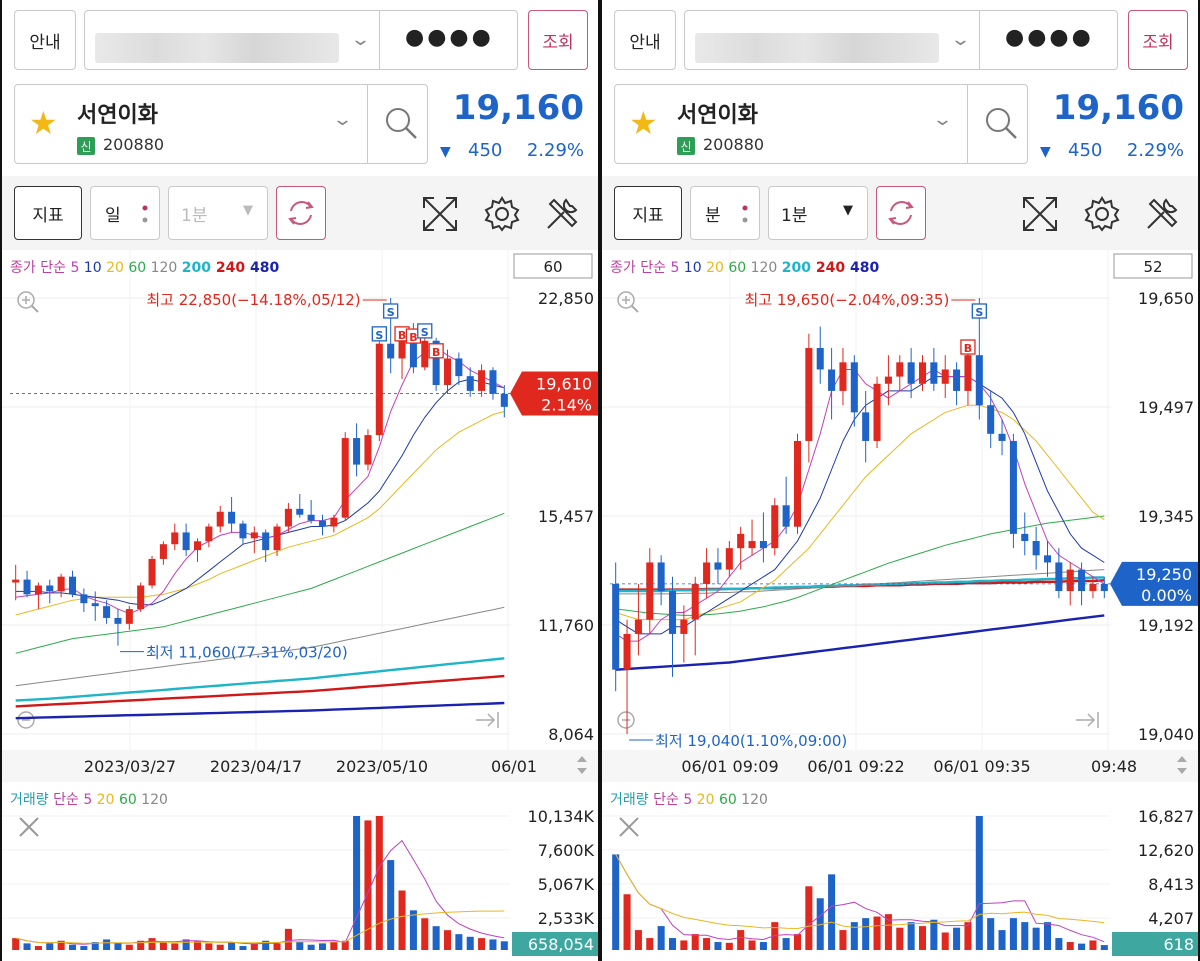 The height and width of the screenshot is (961, 1200). Describe the element at coordinates (561, 944) in the screenshot. I see `volume-current-value: 658,054` at that location.